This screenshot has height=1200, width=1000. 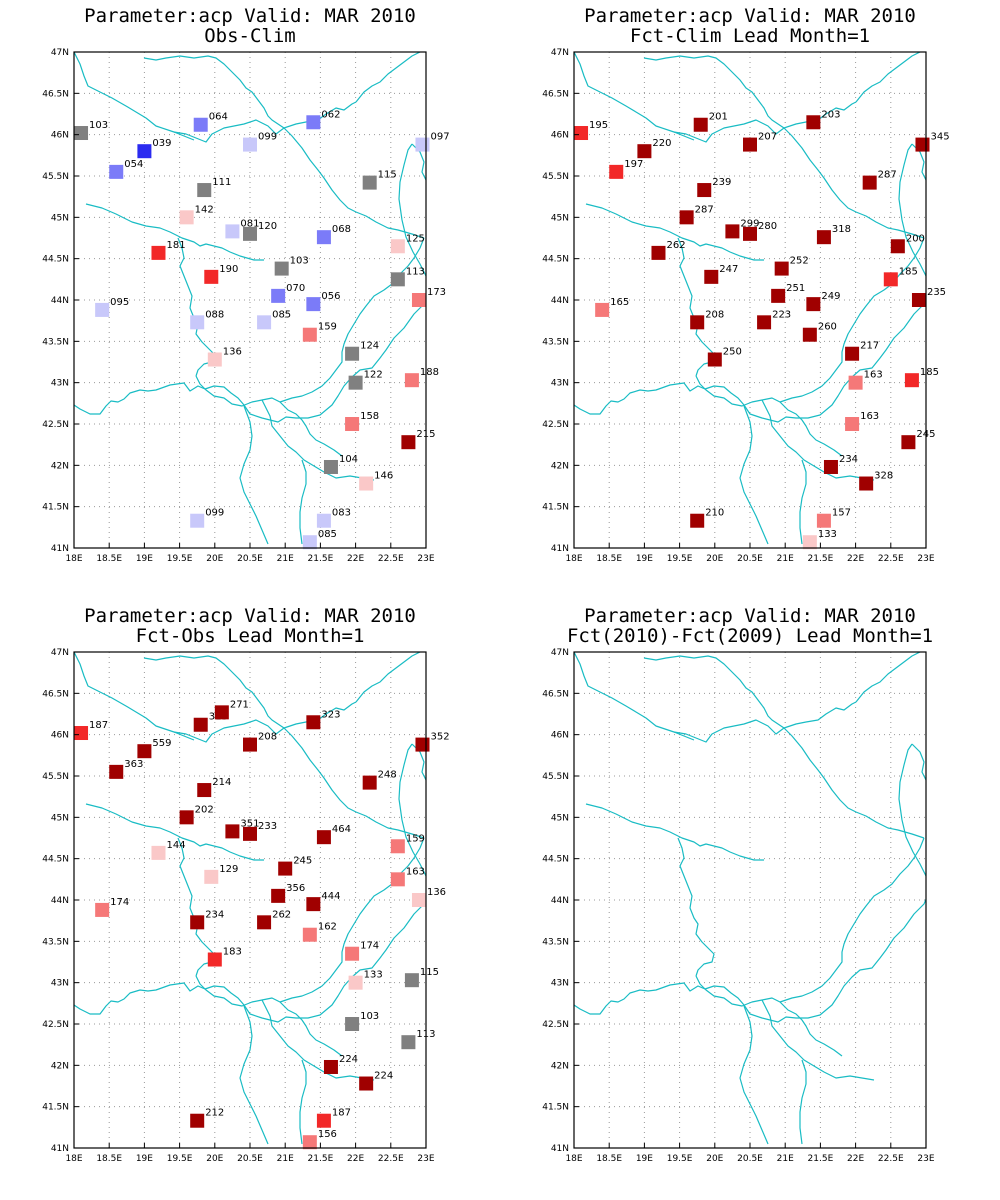 What do you see at coordinates (321, 1159) in the screenshot?
I see `x-tick-label: 21.5E` at bounding box center [321, 1159].